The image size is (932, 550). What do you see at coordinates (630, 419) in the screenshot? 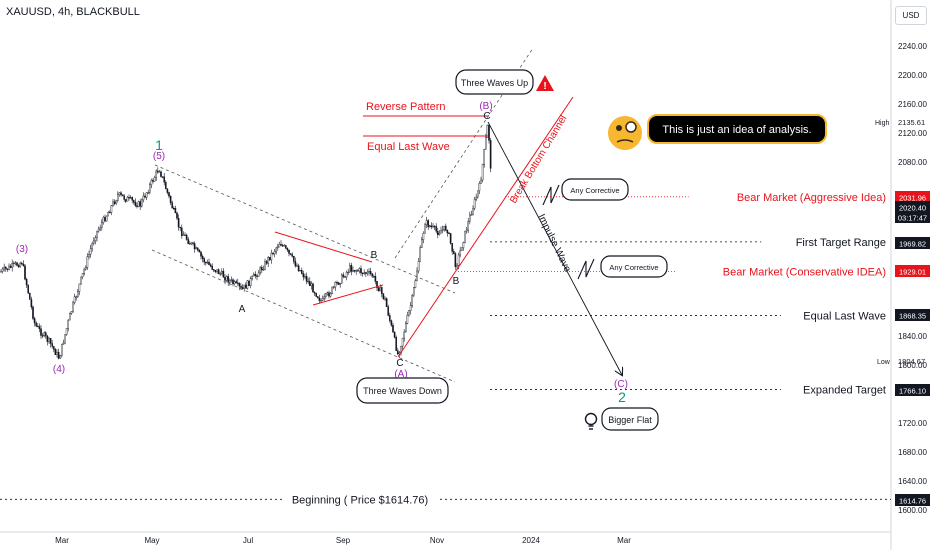
I see `bigger-flat-callout: Bigger Flat` at bounding box center [630, 419].